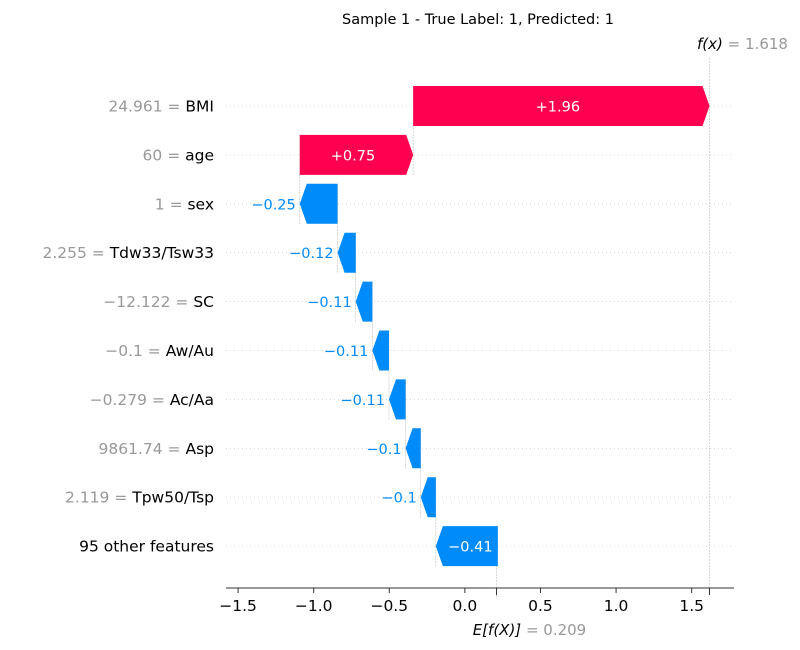 This screenshot has height=650, width=800. Describe the element at coordinates (497, 630) in the screenshot. I see `base-label: E[f(X)]` at that location.